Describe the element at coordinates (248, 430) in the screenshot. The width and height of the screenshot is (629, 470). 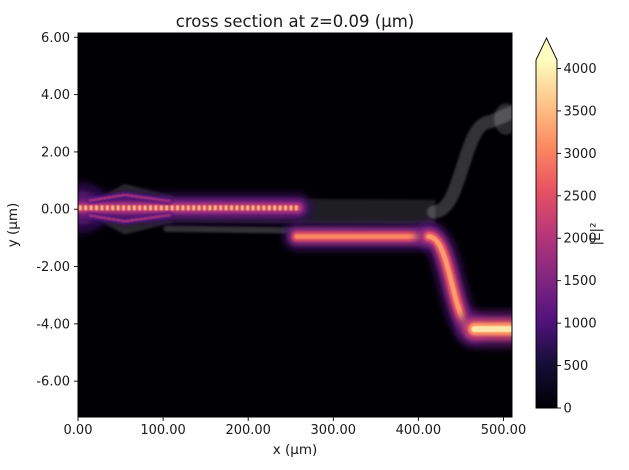
I see `x-tick-label: 200.00` at that location.